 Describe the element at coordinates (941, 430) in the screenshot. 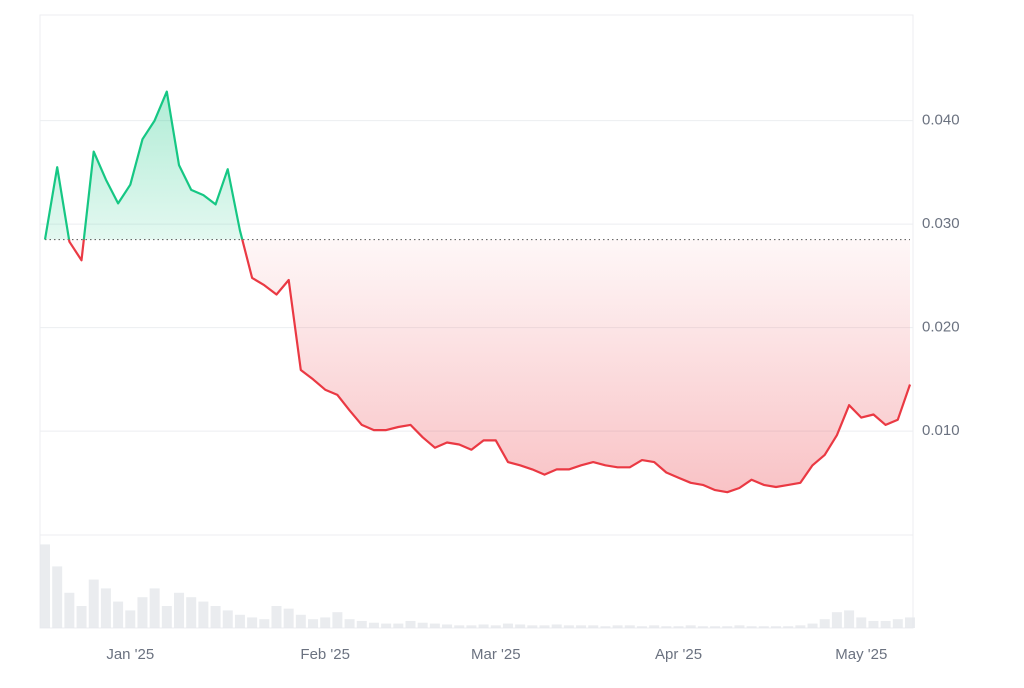

I see `y-tick-label: 0.010` at that location.